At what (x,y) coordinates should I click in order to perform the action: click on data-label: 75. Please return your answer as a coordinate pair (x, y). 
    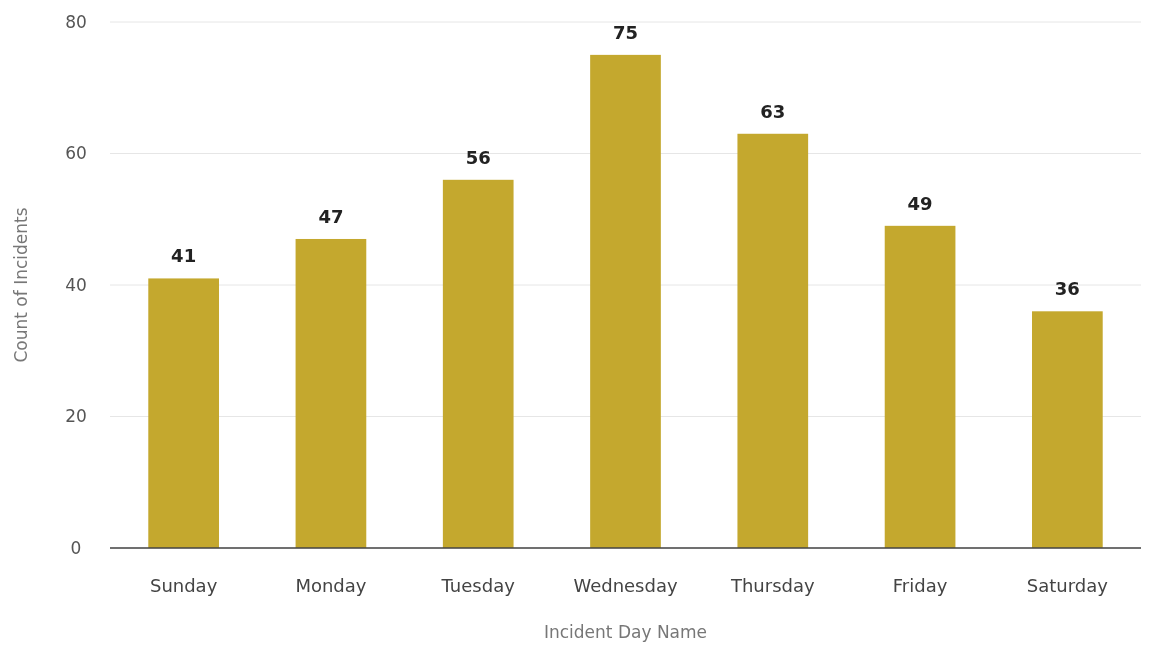
    Looking at the image, I should click on (625, 32).